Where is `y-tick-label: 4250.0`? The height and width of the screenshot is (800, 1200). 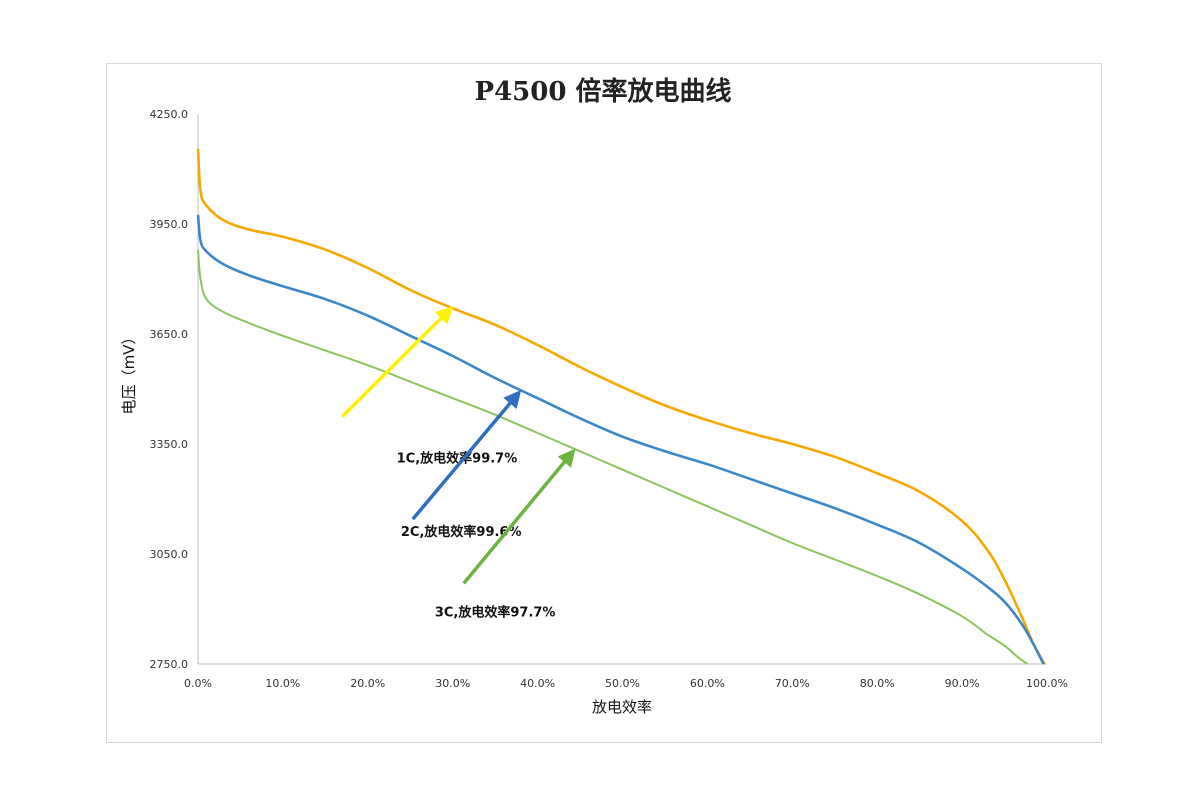
y-tick-label: 4250.0 is located at coordinates (169, 114).